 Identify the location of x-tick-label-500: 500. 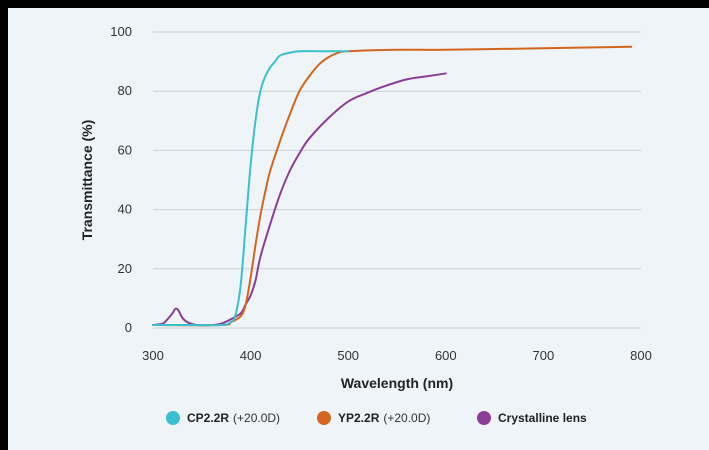
(348, 355).